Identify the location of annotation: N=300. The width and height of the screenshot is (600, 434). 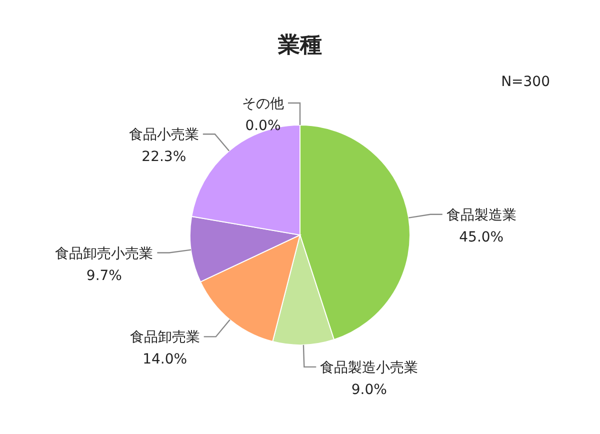
(525, 82).